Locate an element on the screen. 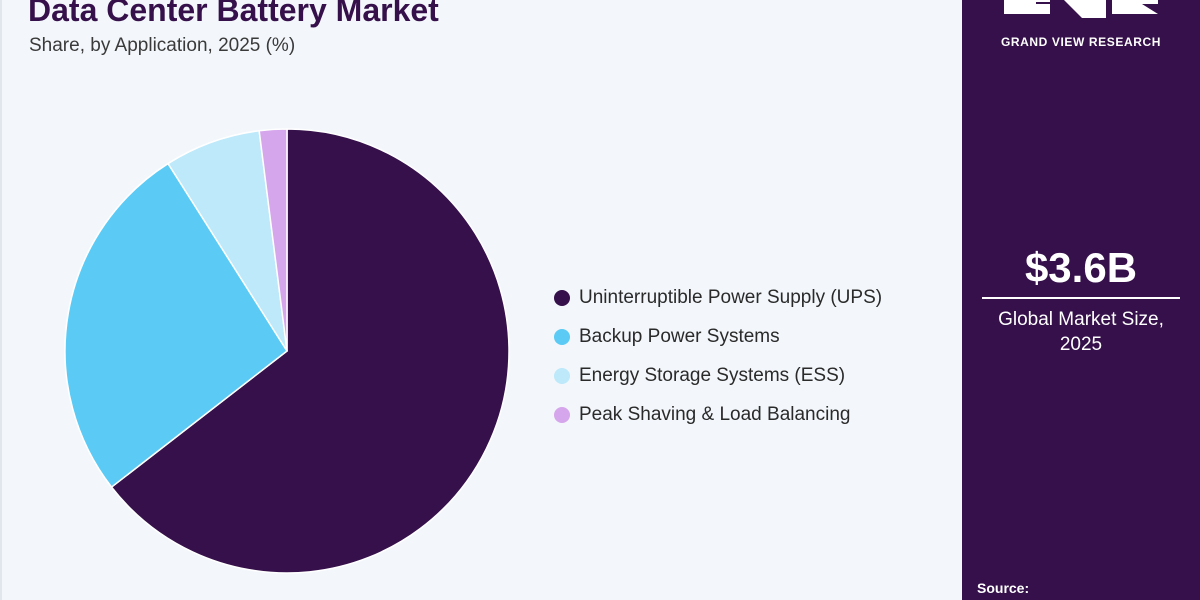 Image resolution: width=1200 pixels, height=600 pixels. divider is located at coordinates (1081, 298).